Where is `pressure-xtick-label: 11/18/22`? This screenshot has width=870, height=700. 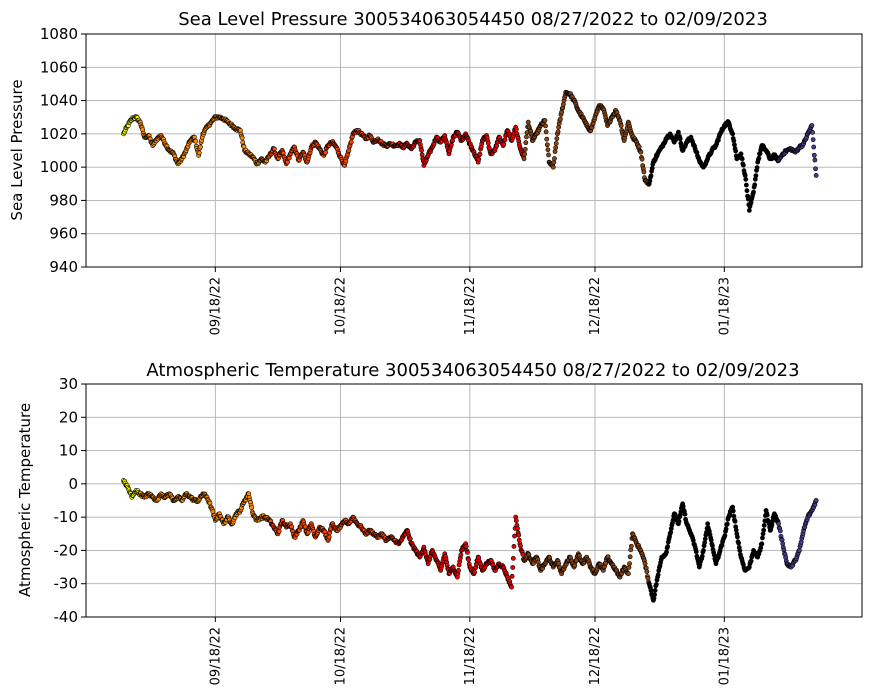
pressure-xtick-label: 11/18/22 is located at coordinates (470, 306).